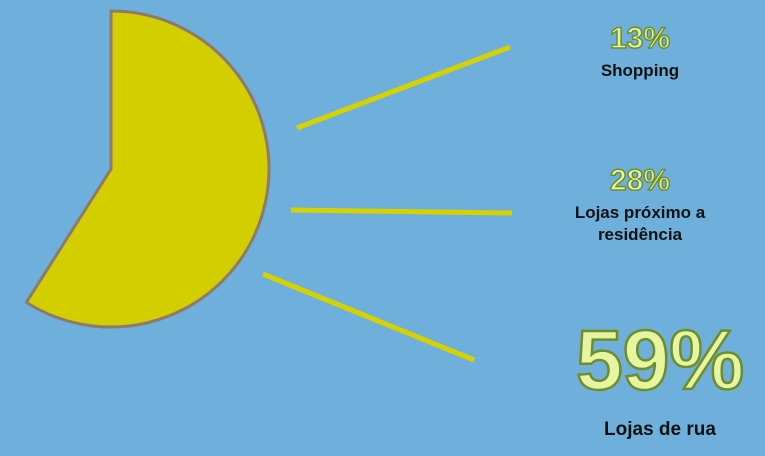 The height and width of the screenshot is (456, 765). I want to click on slice-label-lojas-proximo: Lojas próximo a residência, so click(640, 224).